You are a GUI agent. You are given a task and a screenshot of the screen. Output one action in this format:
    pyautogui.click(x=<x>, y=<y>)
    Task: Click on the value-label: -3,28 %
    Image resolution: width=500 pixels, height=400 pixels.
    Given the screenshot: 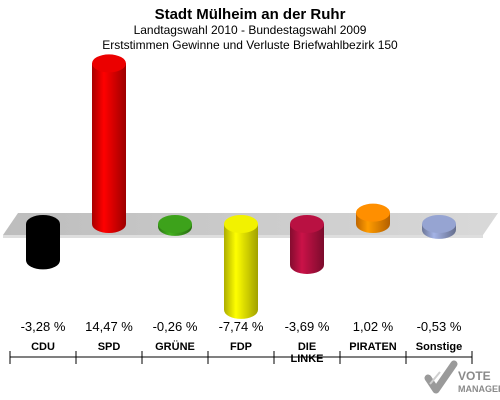 What is the action you would take?
    pyautogui.click(x=43, y=326)
    